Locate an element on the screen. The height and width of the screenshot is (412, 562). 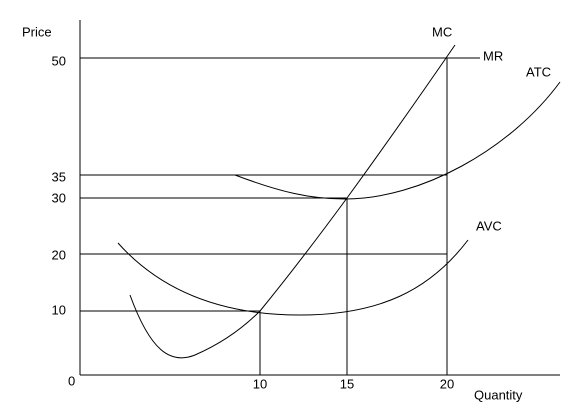
y-tick-label: 35 is located at coordinates (59, 176).